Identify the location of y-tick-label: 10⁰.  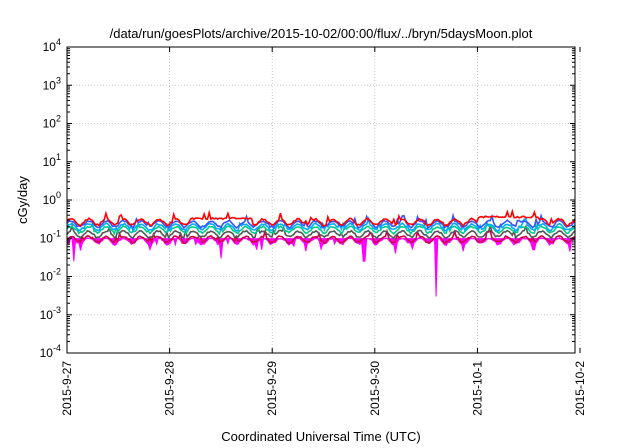
(52, 198).